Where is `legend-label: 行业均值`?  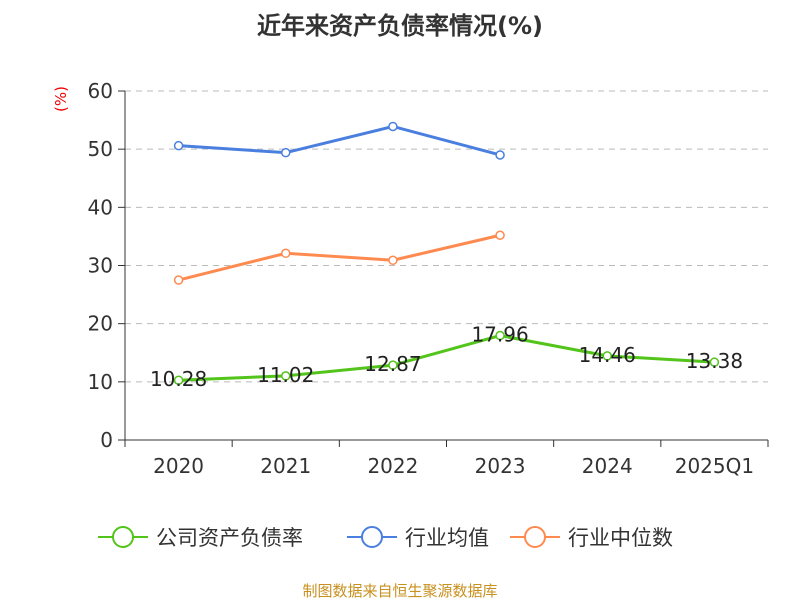
legend-label: 行业均值 is located at coordinates (447, 538).